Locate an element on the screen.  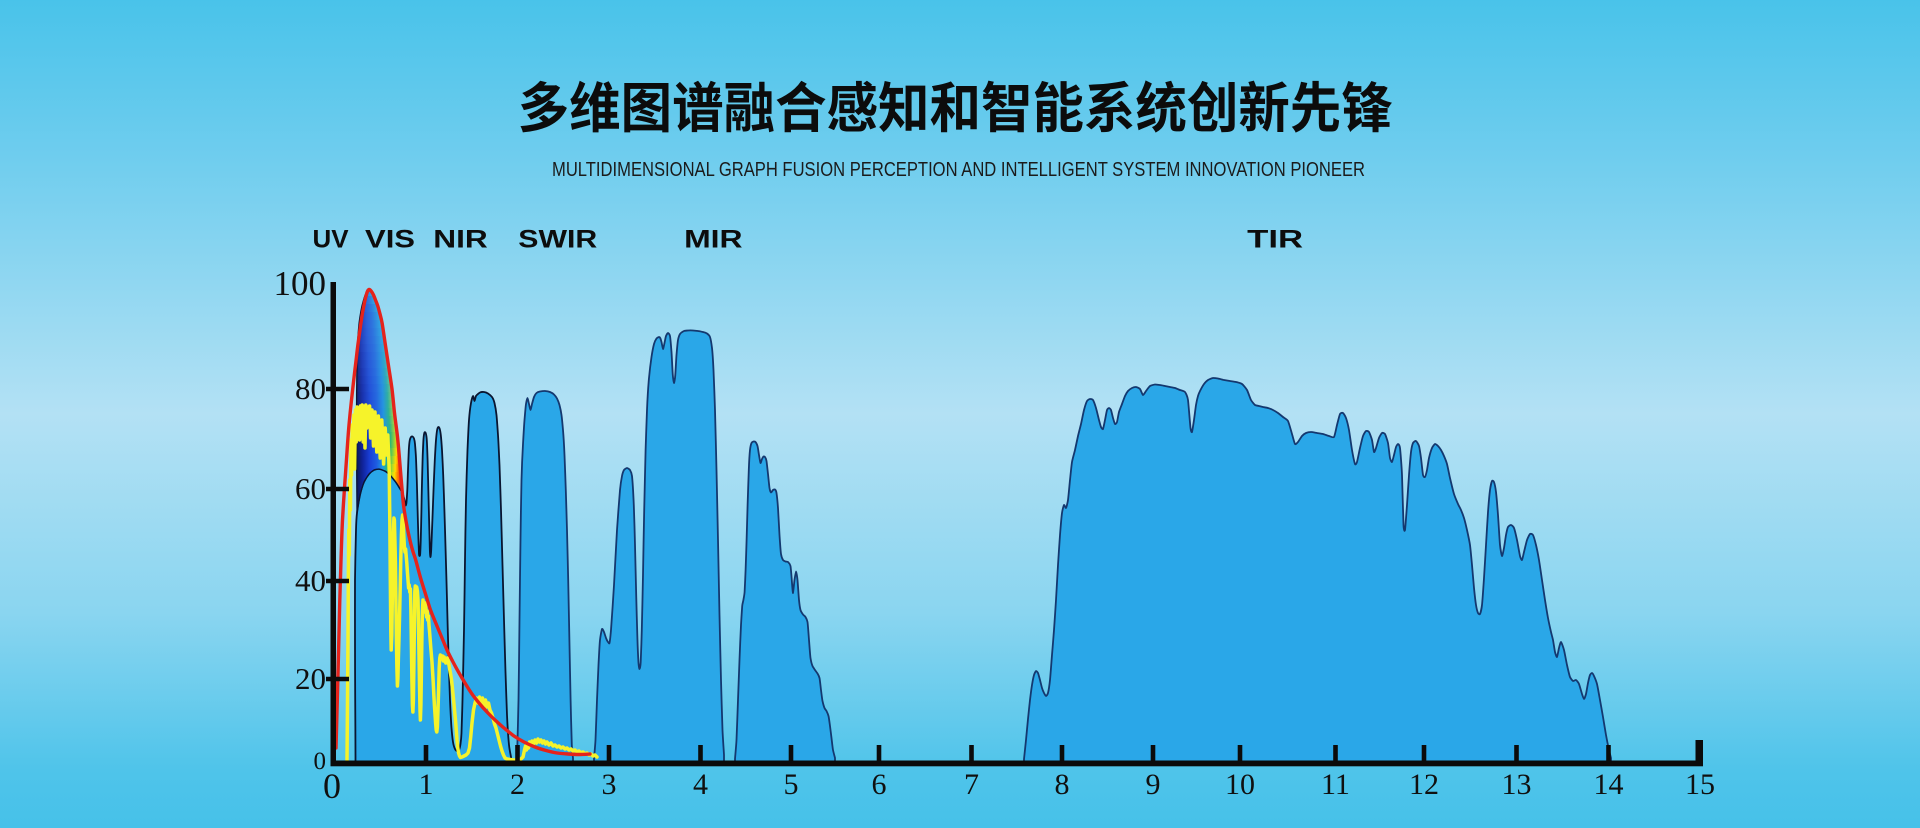
svg-text: SWIR is located at coordinates (557, 240).